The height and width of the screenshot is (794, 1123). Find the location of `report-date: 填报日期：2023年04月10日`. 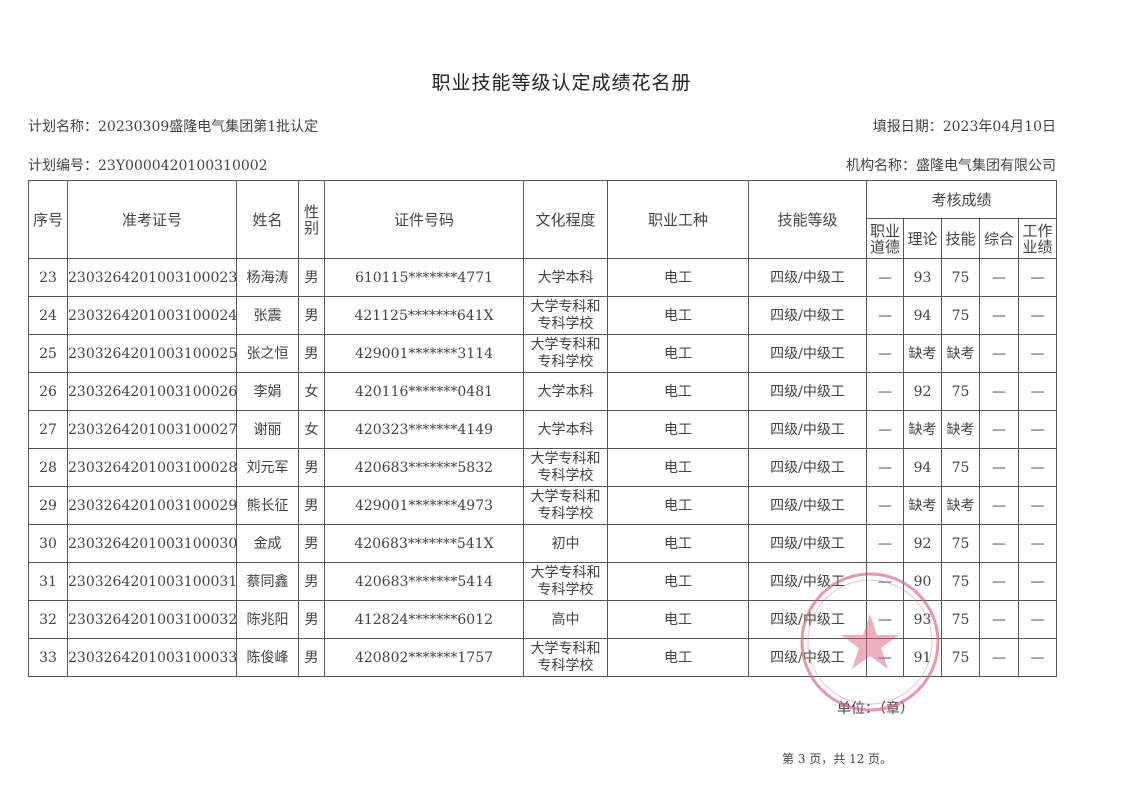

report-date: 填报日期：2023年04月10日 is located at coordinates (964, 127).